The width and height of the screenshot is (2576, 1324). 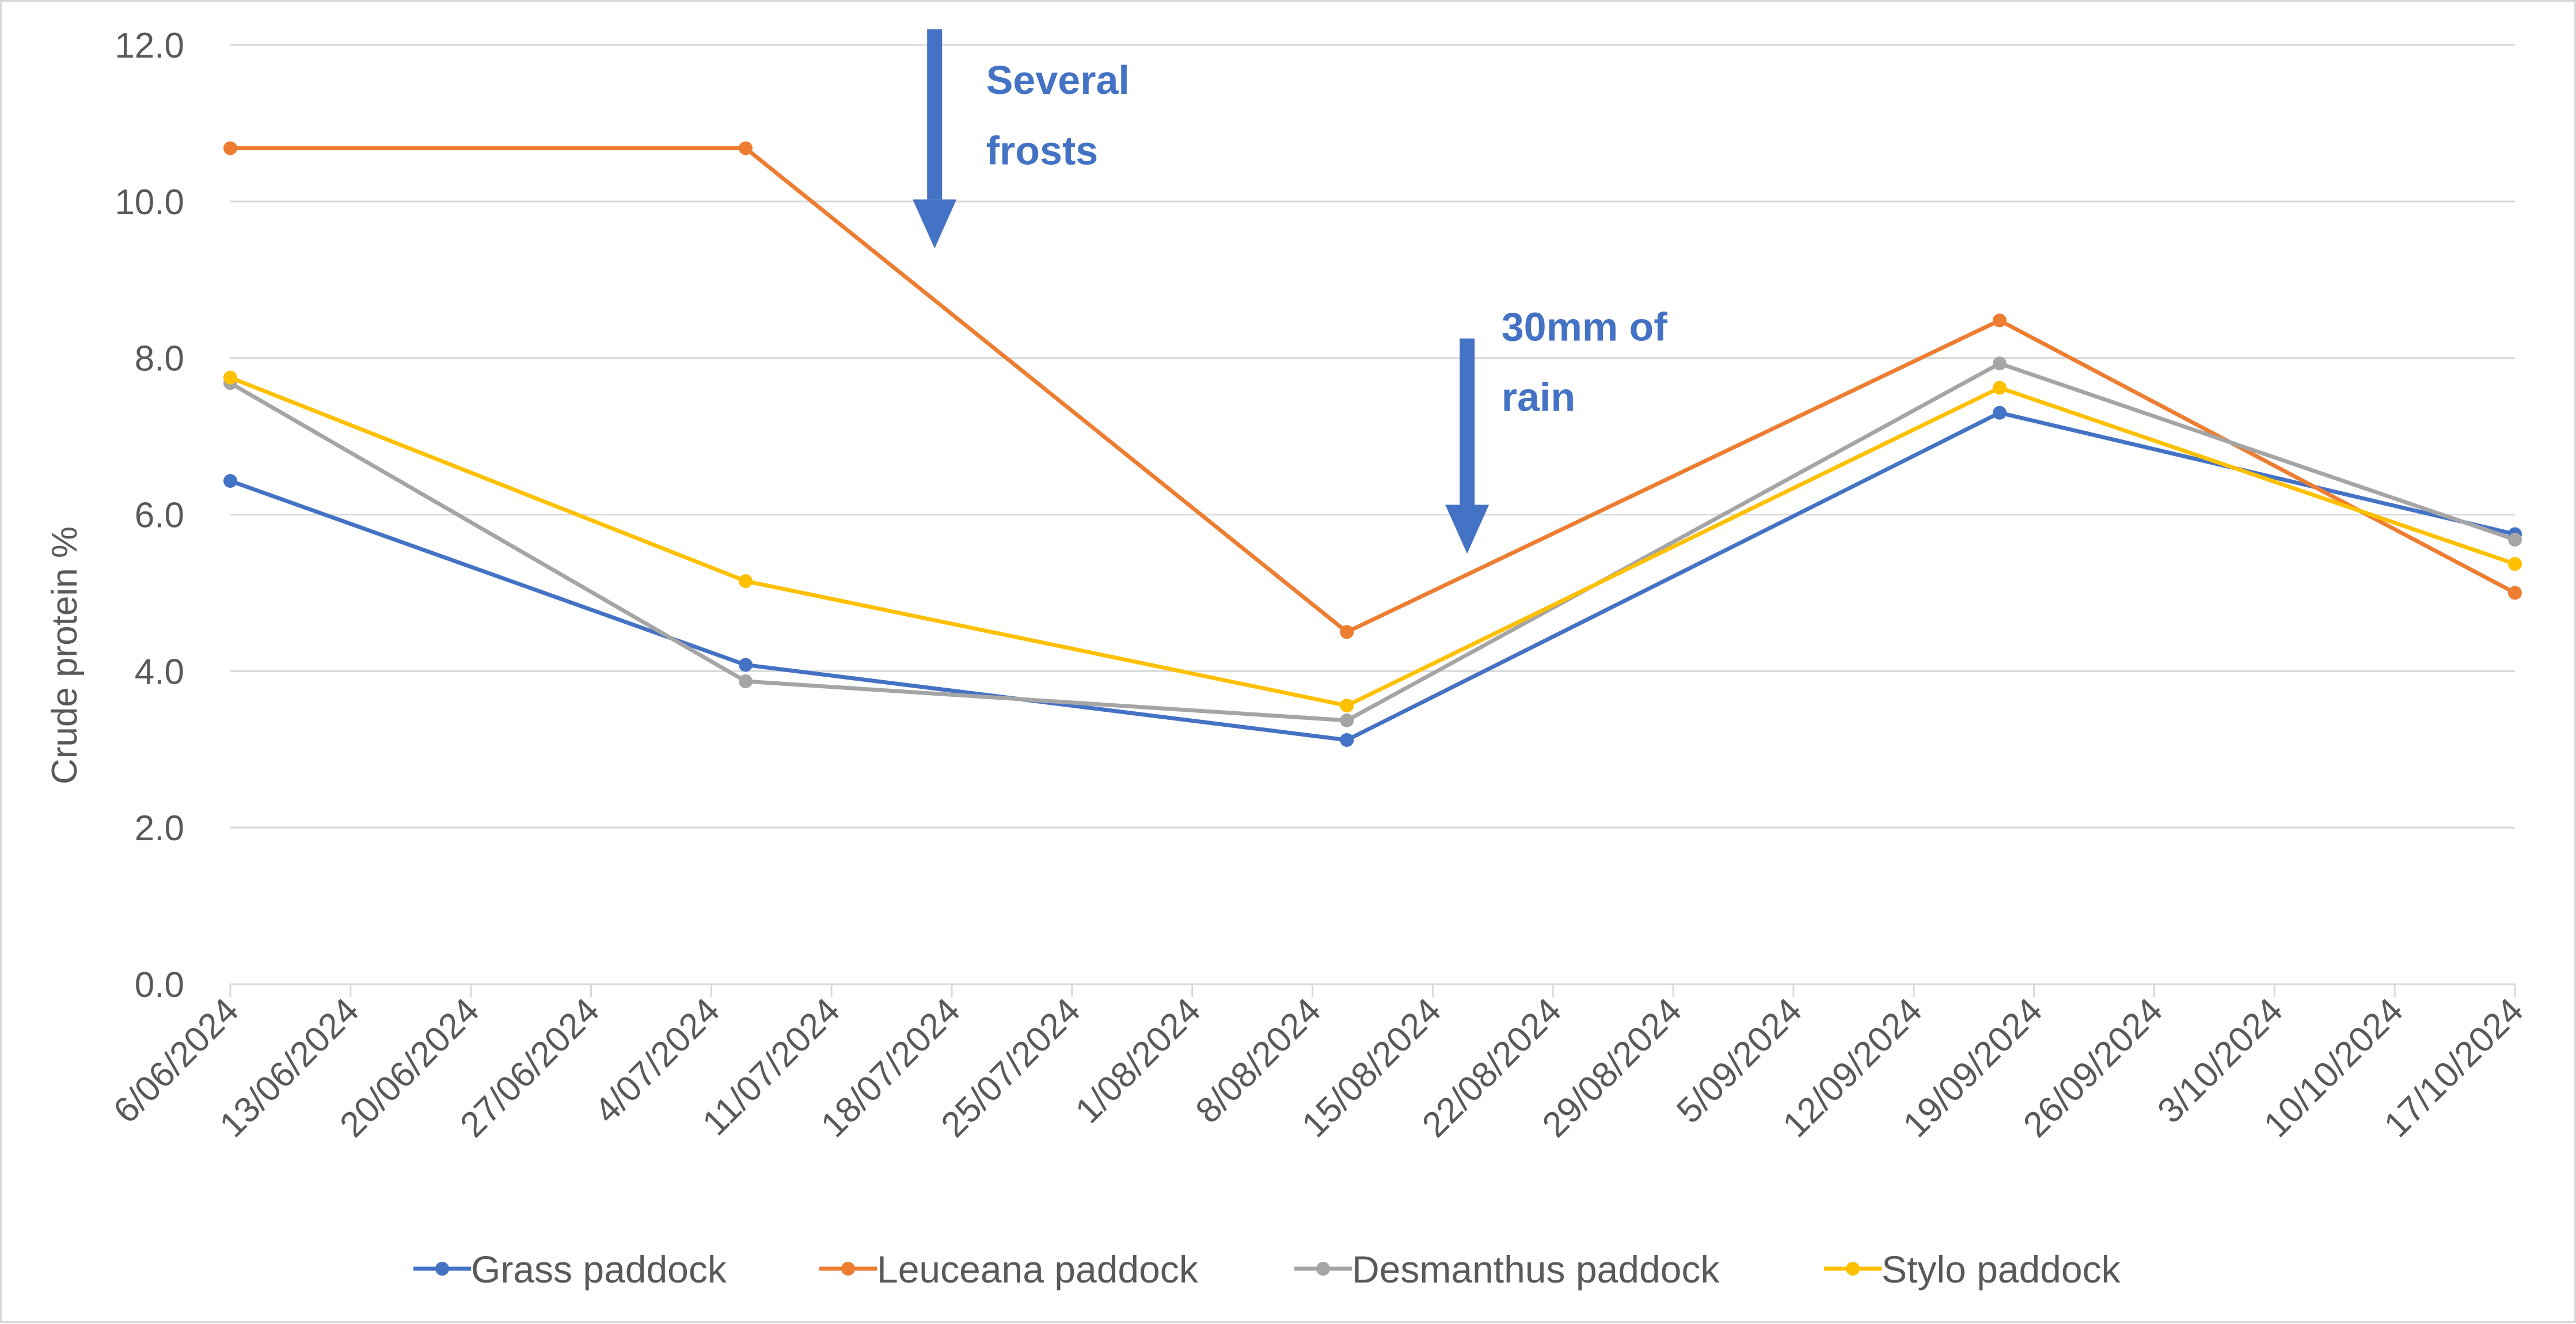 I want to click on legend-item: Leuceana paddock, so click(x=1009, y=1270).